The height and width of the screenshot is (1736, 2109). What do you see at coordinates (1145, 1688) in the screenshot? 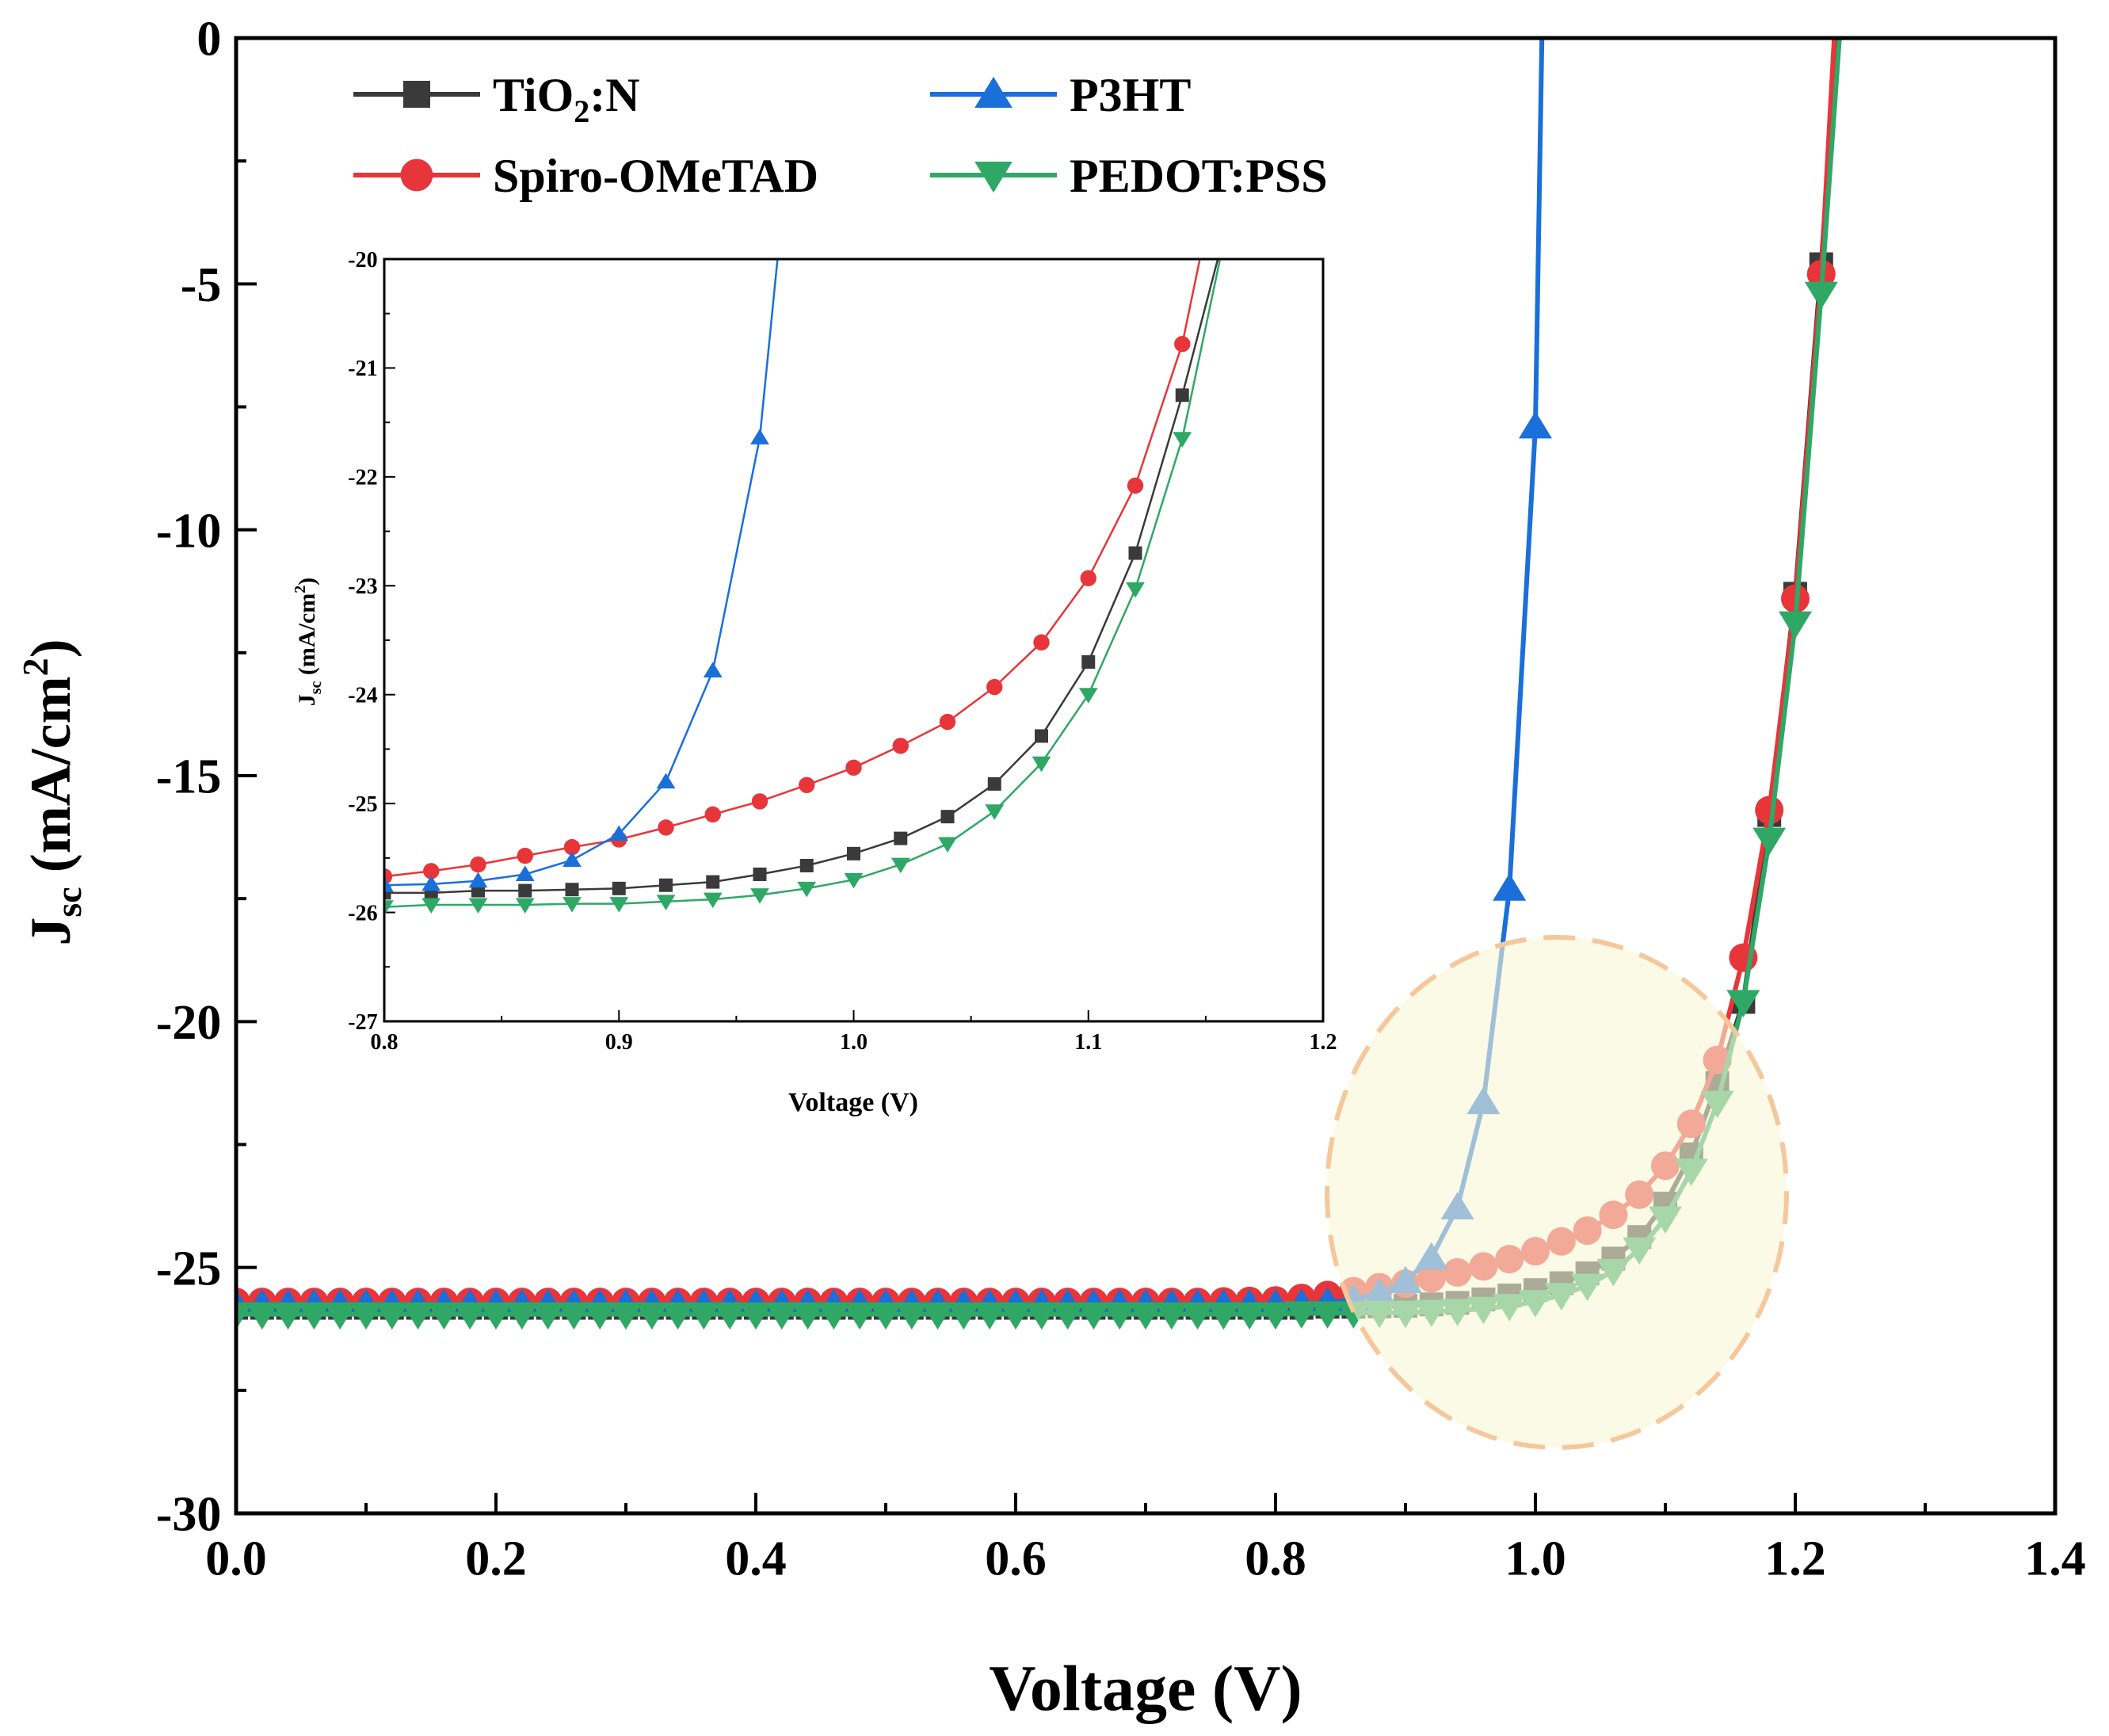
I see `x-axis-label: Voltage (V)` at bounding box center [1145, 1688].